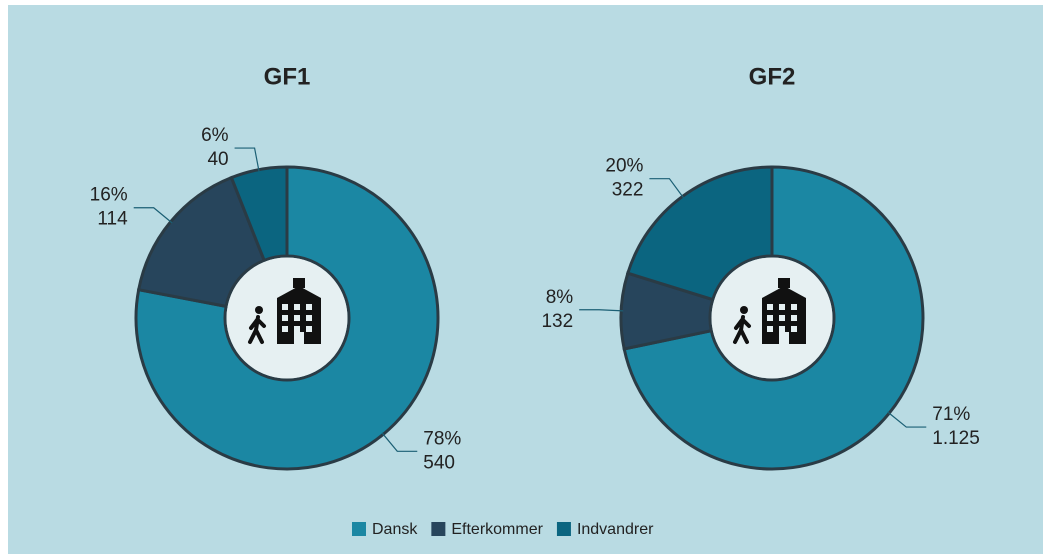 The width and height of the screenshot is (1043, 554). I want to click on legend-label: Dansk, so click(395, 529).